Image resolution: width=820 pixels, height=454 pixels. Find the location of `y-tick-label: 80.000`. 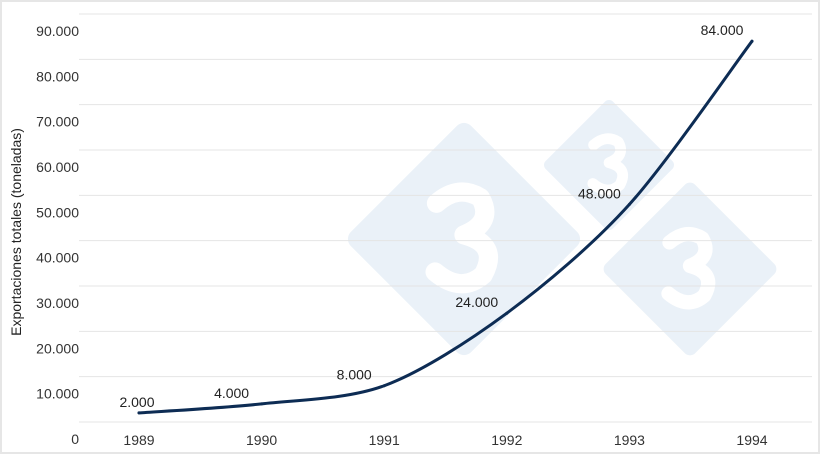

y-tick-label: 80.000 is located at coordinates (57, 76).